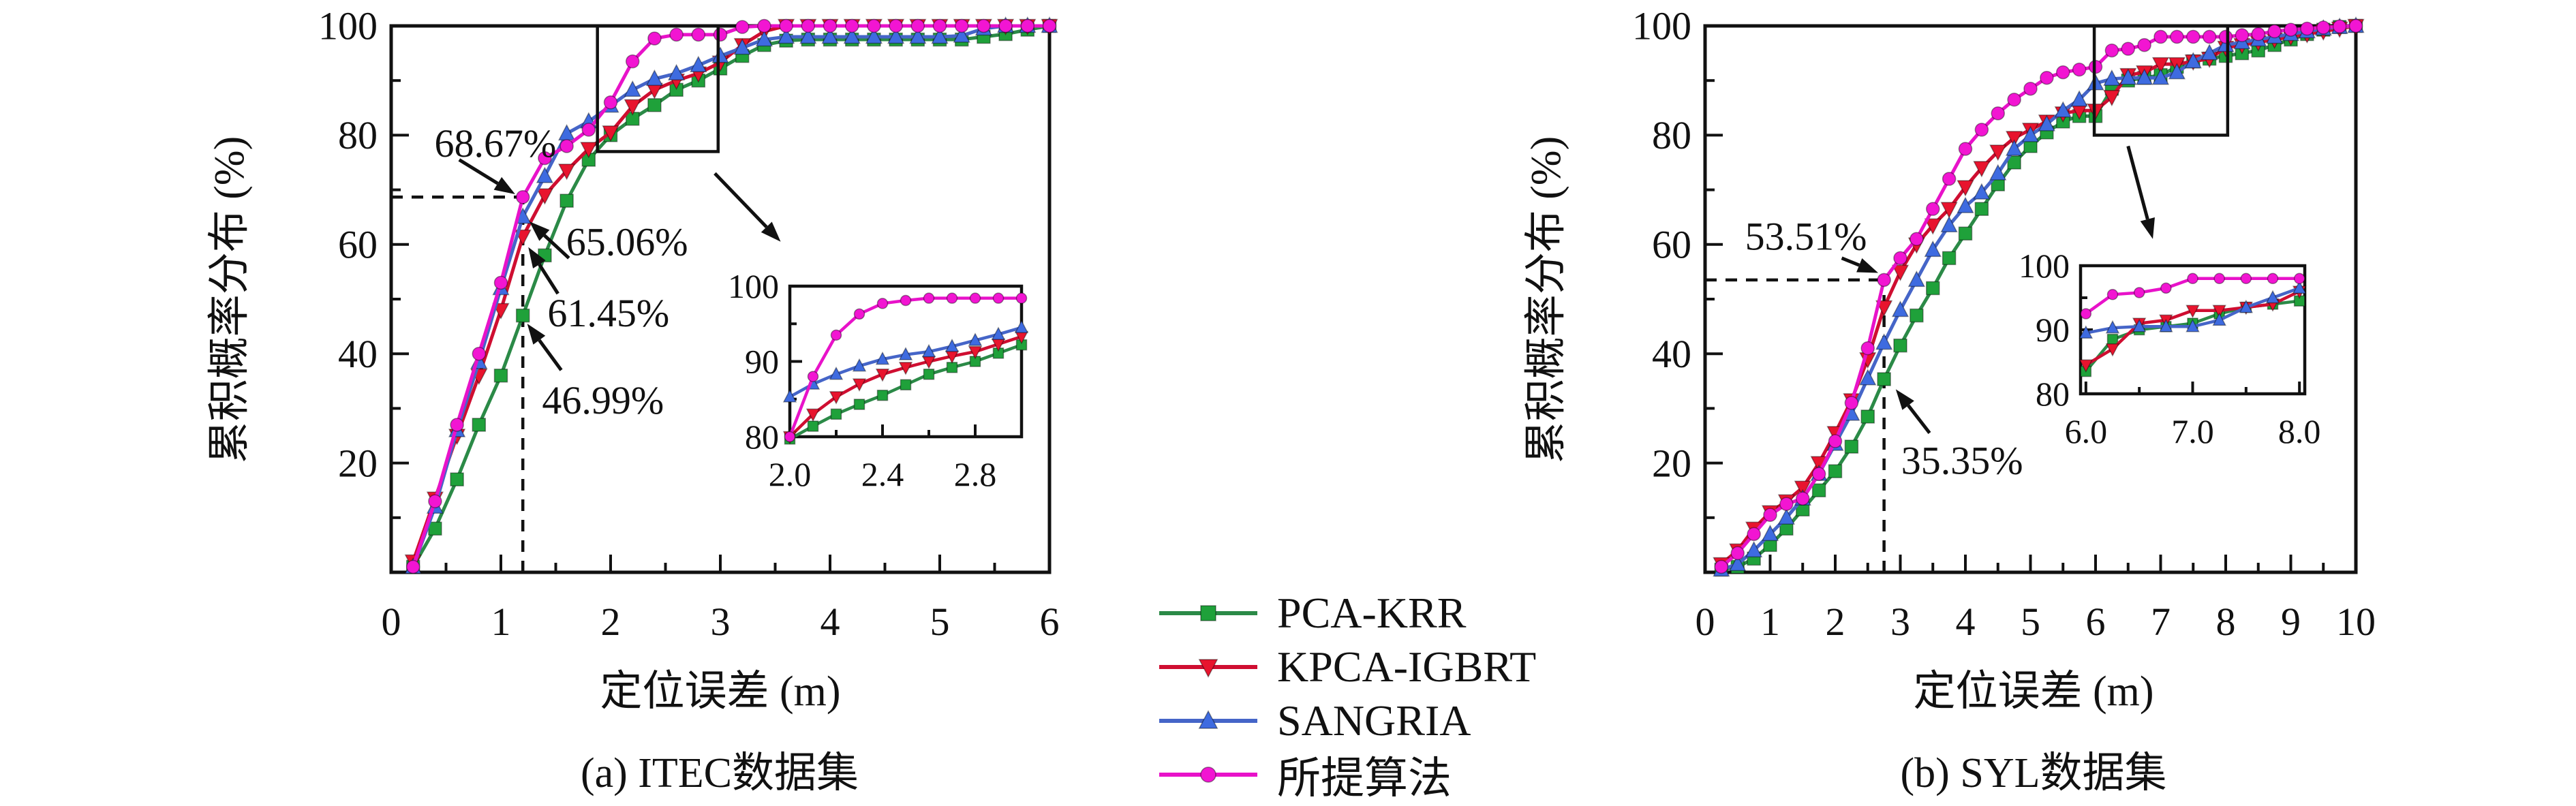  I want to click on x-tick-label: 0, so click(1705, 622).